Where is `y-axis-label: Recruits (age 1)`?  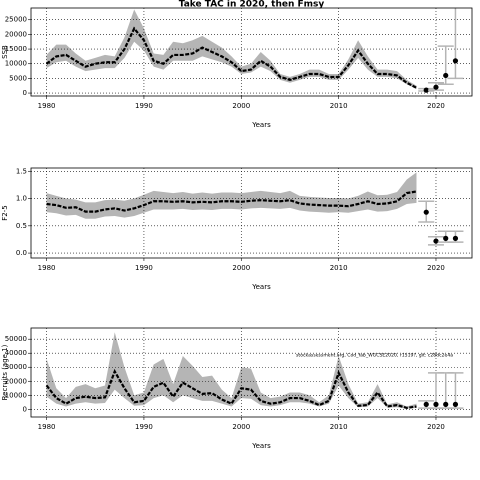 y-axis-label: Recruits (age 1) is located at coordinates (5, 372).